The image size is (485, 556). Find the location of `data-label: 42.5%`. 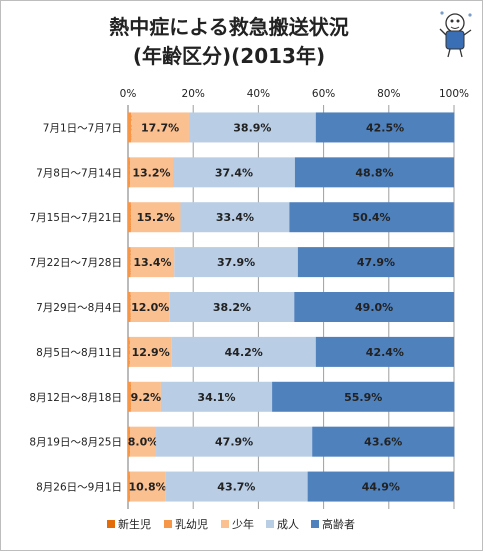

data-label: 42.5% is located at coordinates (385, 127).